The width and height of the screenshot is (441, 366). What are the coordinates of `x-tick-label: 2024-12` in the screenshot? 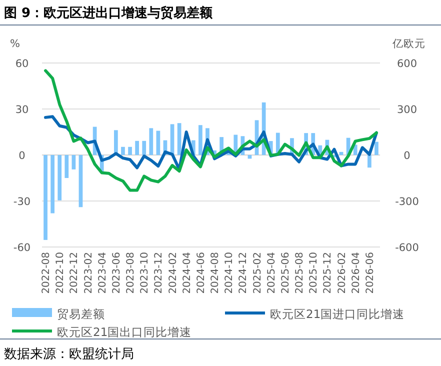 It's located at (244, 273).